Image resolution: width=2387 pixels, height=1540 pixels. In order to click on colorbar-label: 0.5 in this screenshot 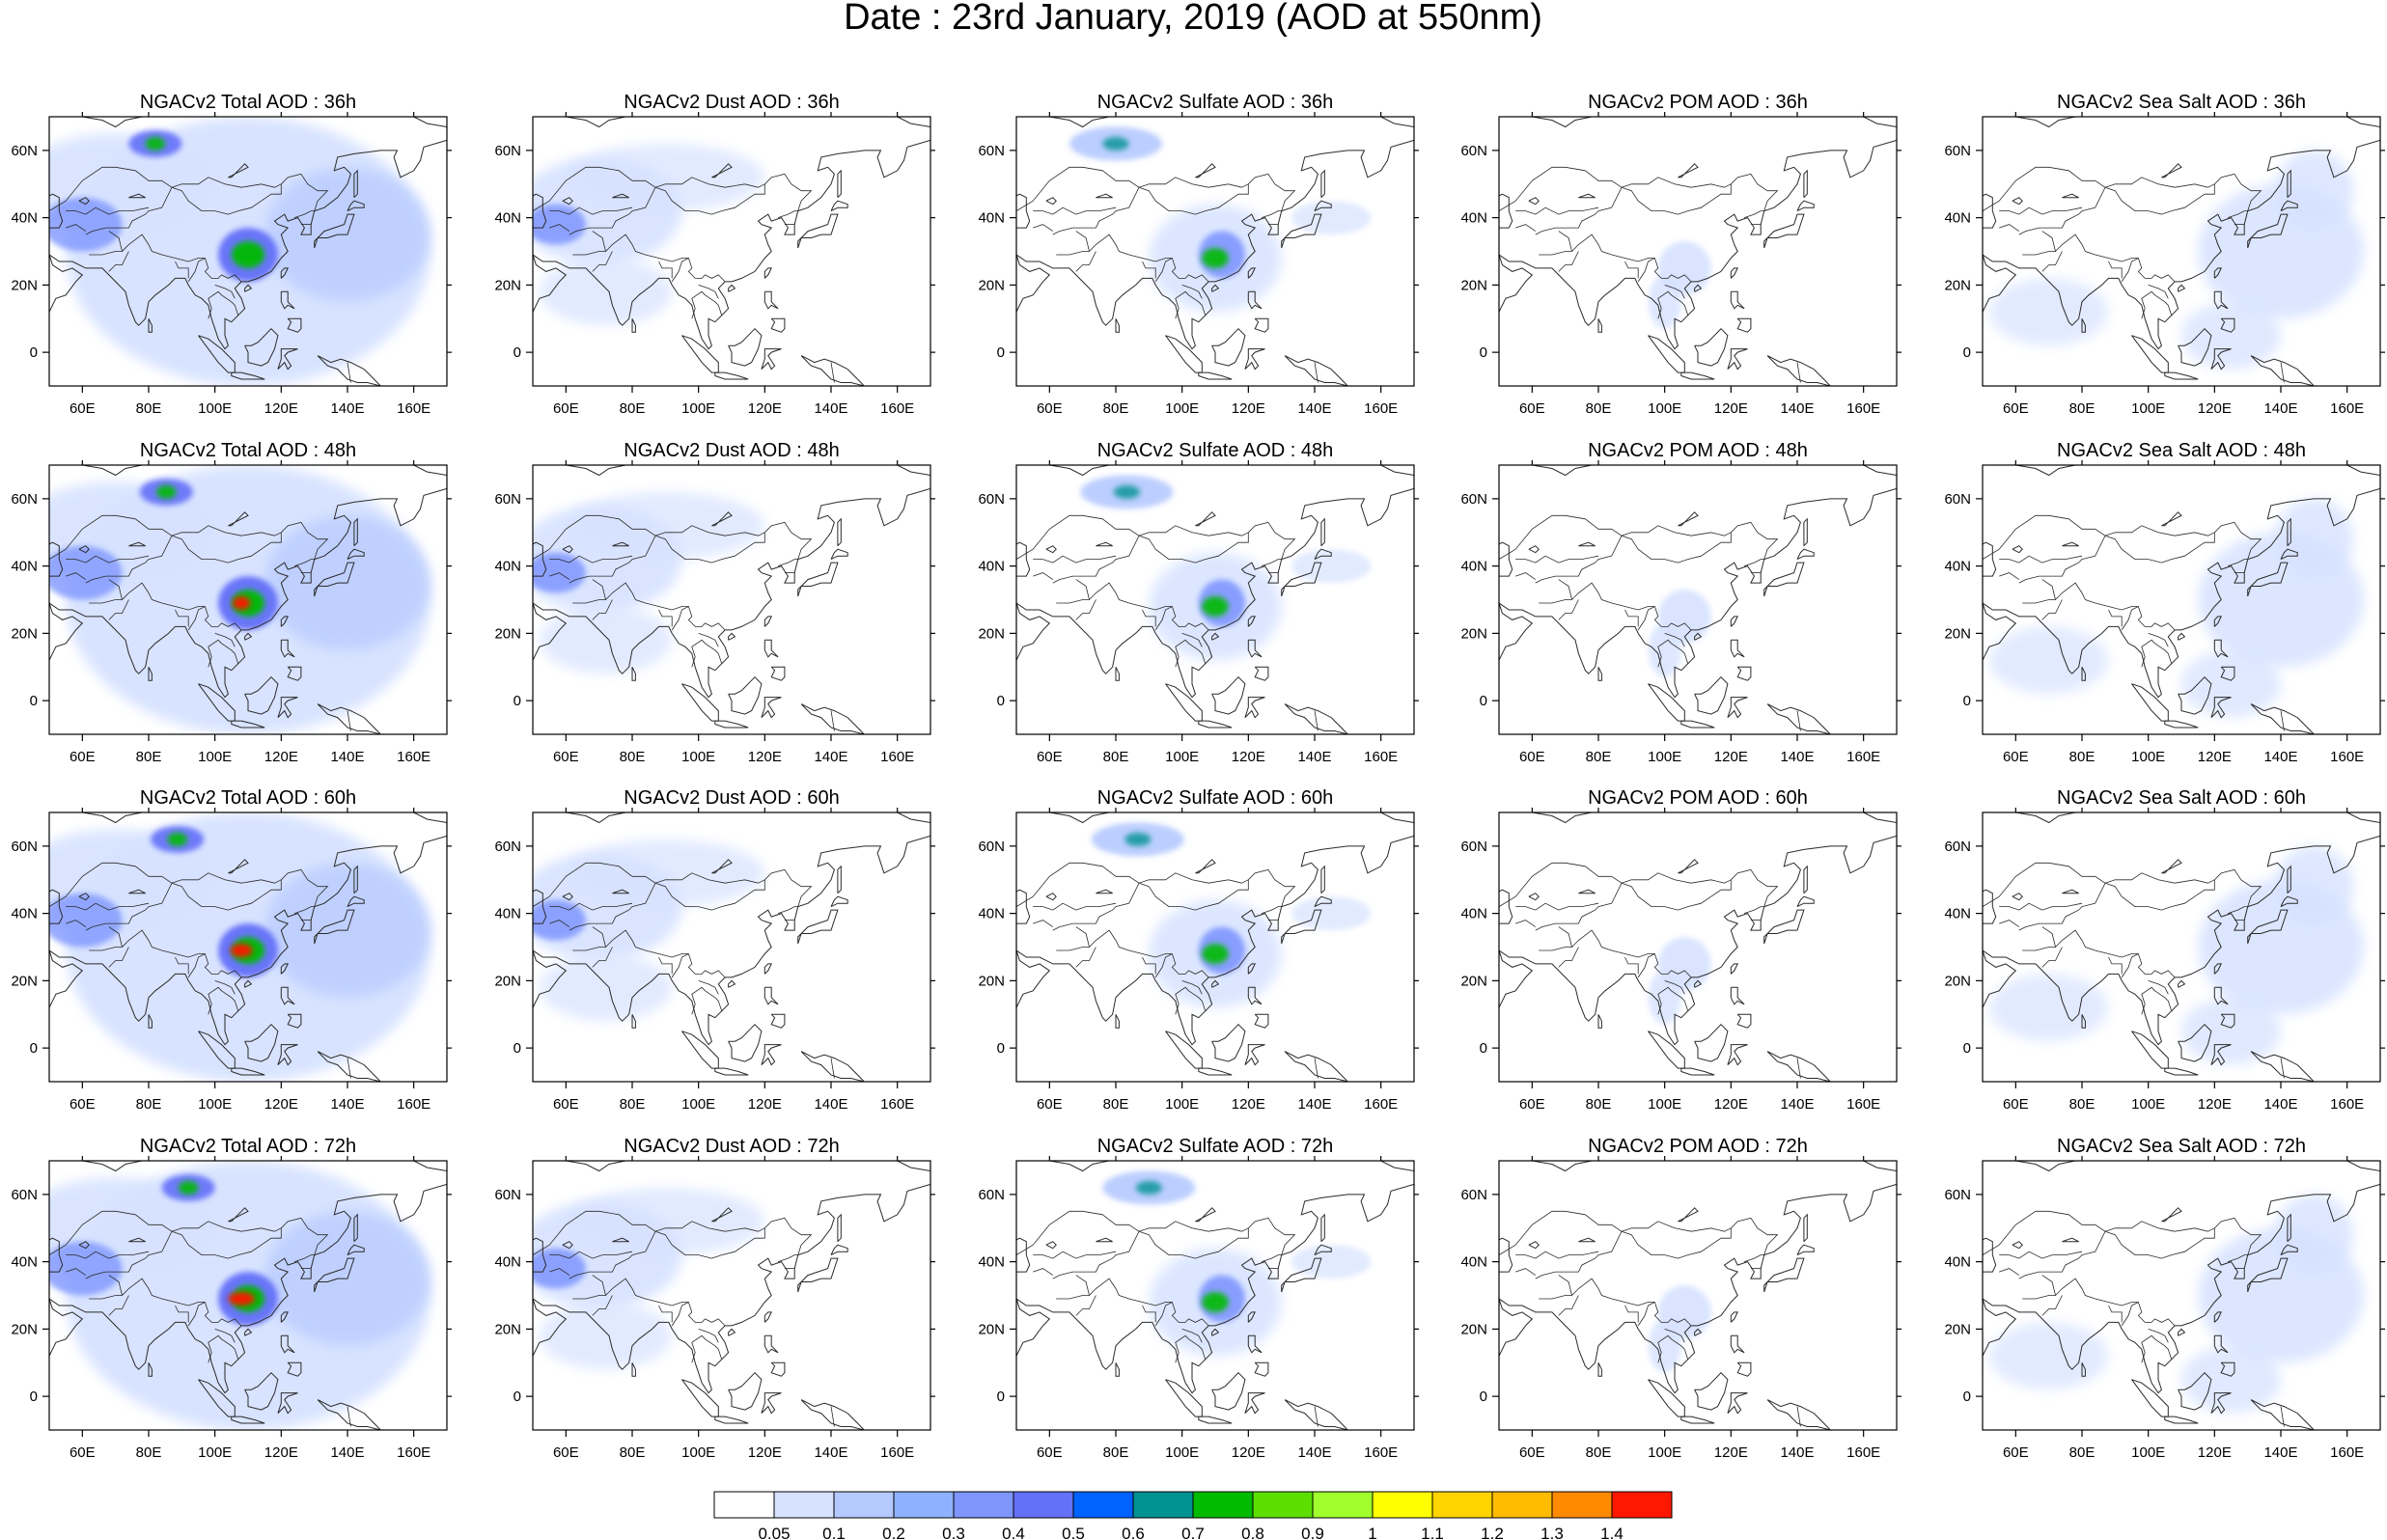, I will do `click(1073, 1532)`.